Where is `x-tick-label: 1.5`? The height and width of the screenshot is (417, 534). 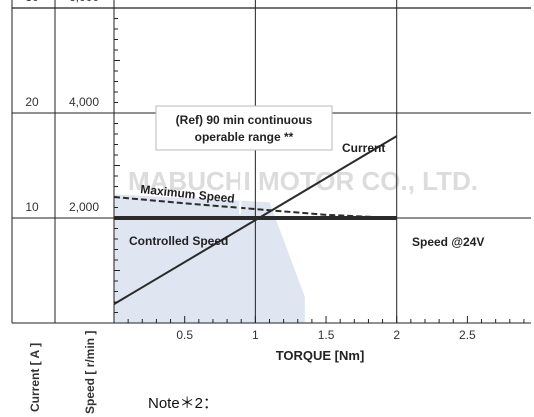 x-tick-label: 1.5 is located at coordinates (326, 335).